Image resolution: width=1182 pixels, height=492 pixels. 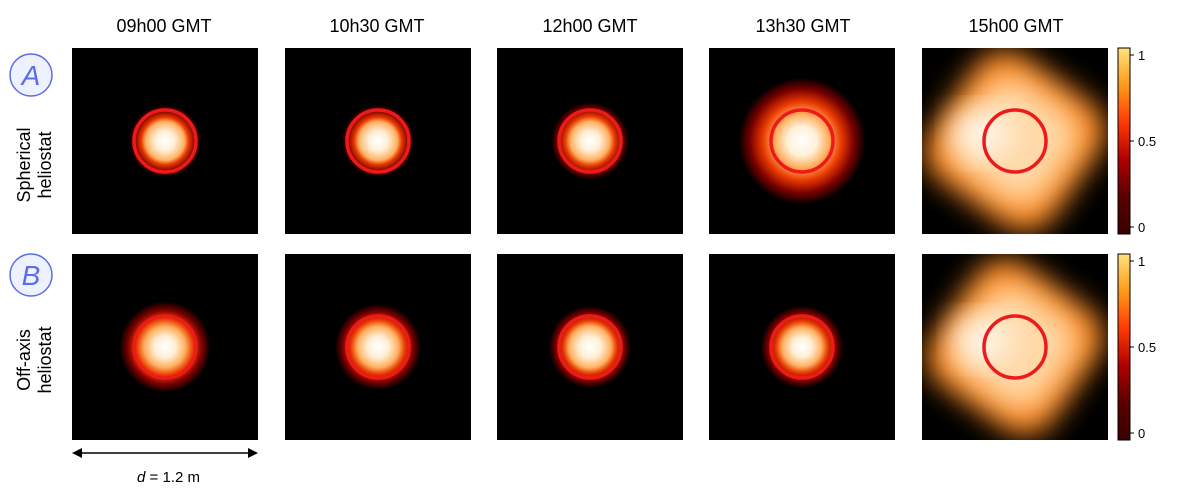 I want to click on badge-a-circle, so click(x=31, y=75).